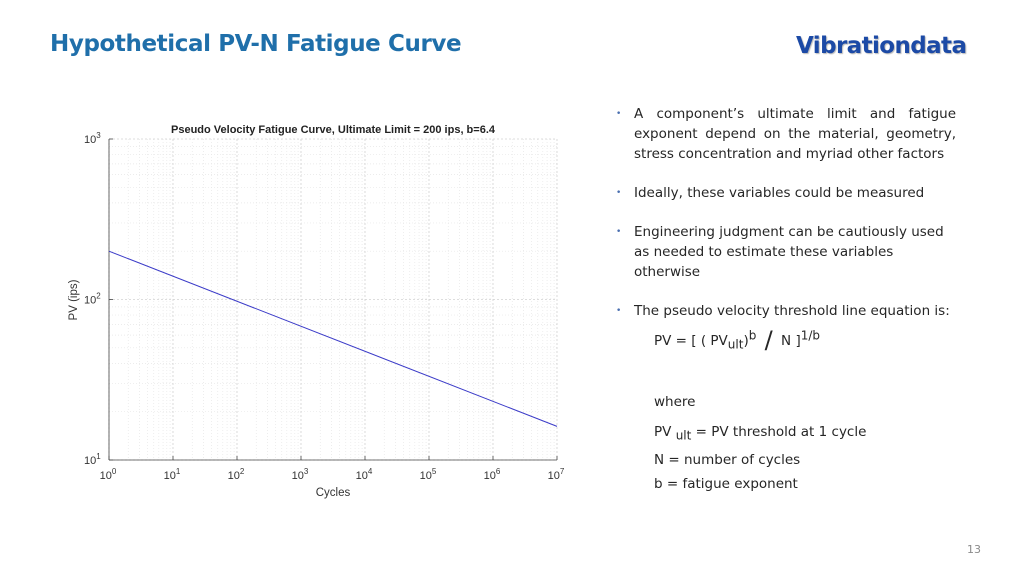 The height and width of the screenshot is (576, 1024). I want to click on pv-equation: PV = [ ( PVult)b / N ]1/b, so click(737, 340).